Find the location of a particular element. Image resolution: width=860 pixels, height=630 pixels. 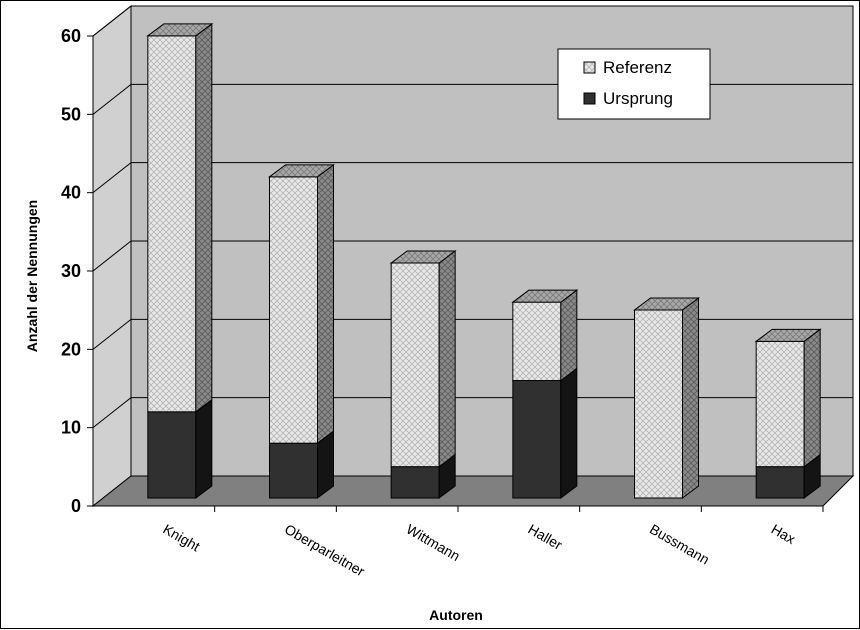

category-label: Hax is located at coordinates (784, 534).